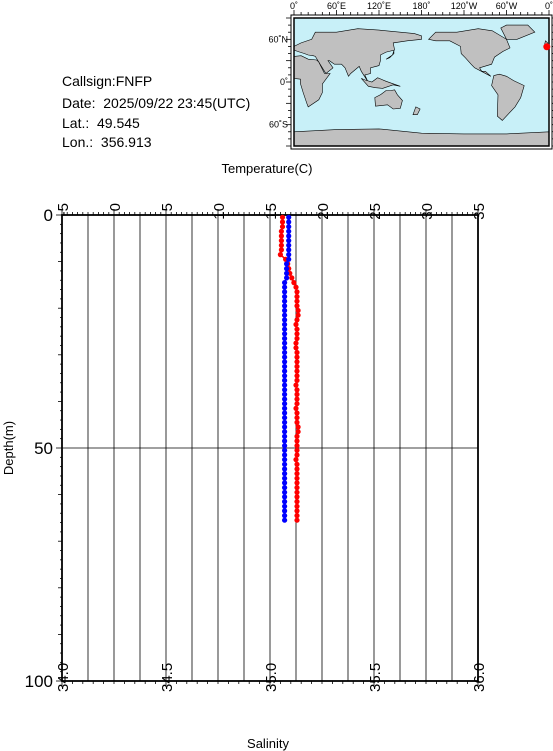 Image resolution: width=553 pixels, height=751 pixels. What do you see at coordinates (375, 677) in the screenshot?
I see `salinity-tick-label: 35.5` at bounding box center [375, 677].